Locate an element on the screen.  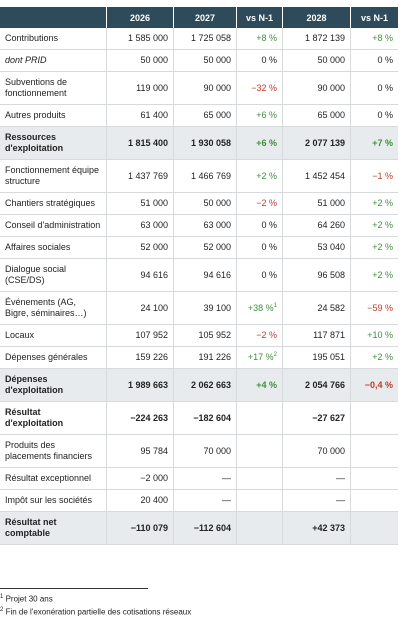
cell: +42 373 is located at coordinates (316, 528).